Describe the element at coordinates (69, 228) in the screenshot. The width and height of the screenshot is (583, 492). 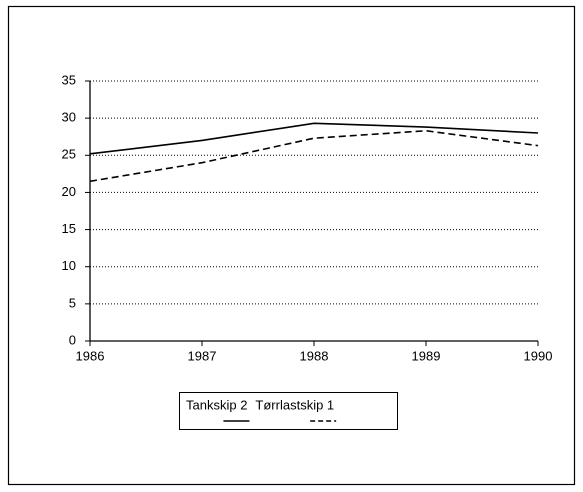
I see `y-tick-label: 15` at that location.